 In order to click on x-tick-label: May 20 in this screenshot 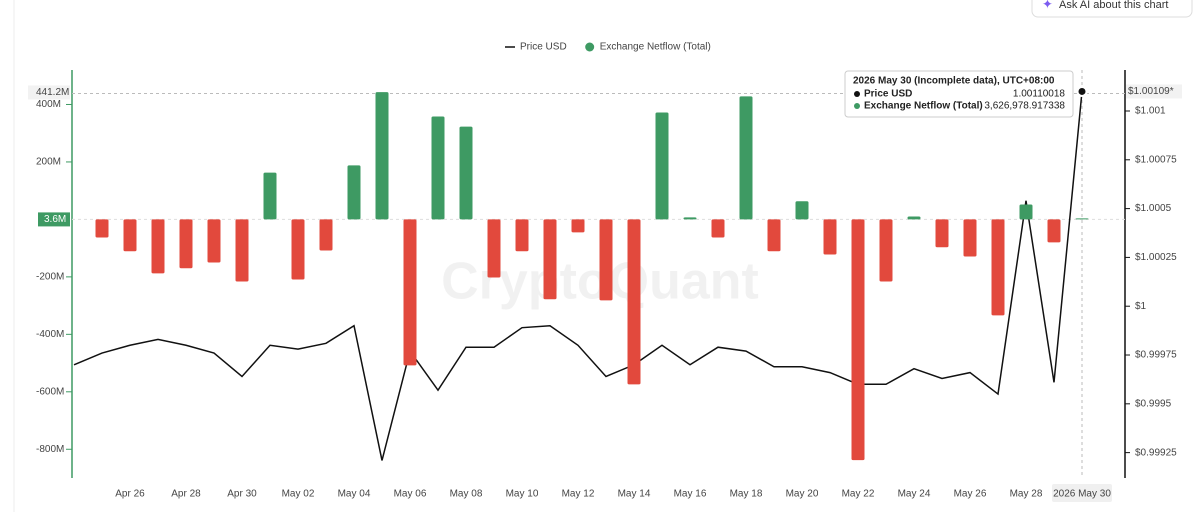, I will do `click(802, 494)`.